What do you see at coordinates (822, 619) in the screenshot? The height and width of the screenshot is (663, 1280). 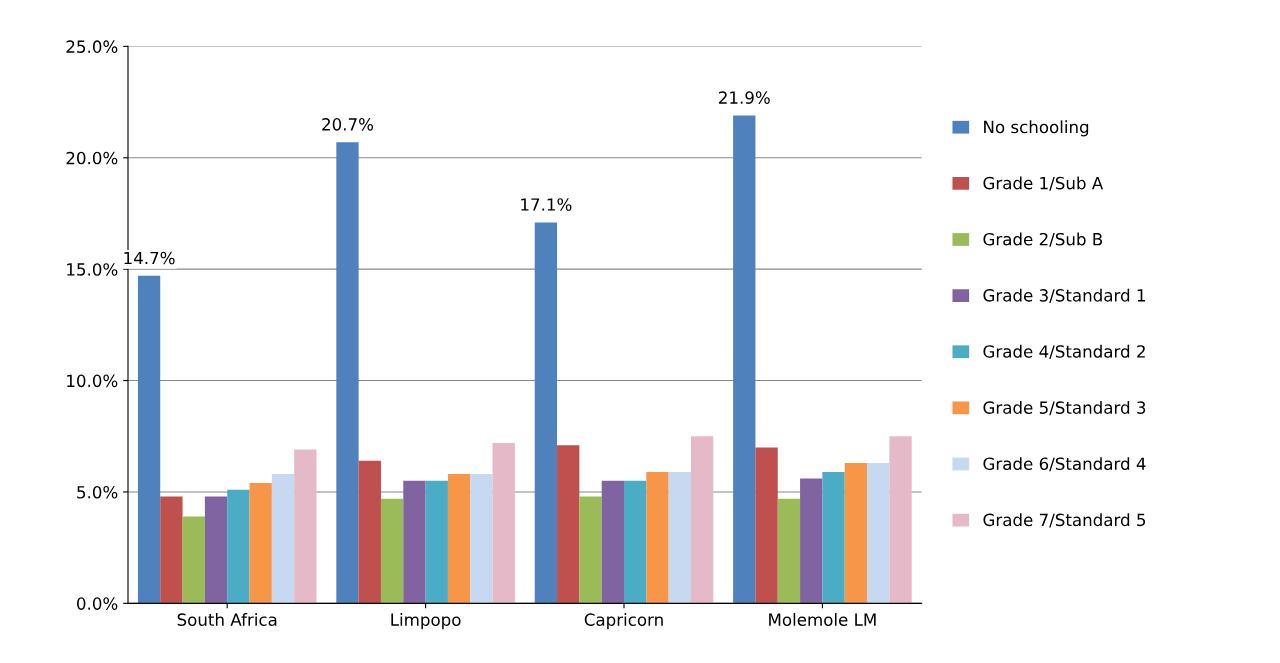 I see `x-tick-label: Molemole LM` at bounding box center [822, 619].